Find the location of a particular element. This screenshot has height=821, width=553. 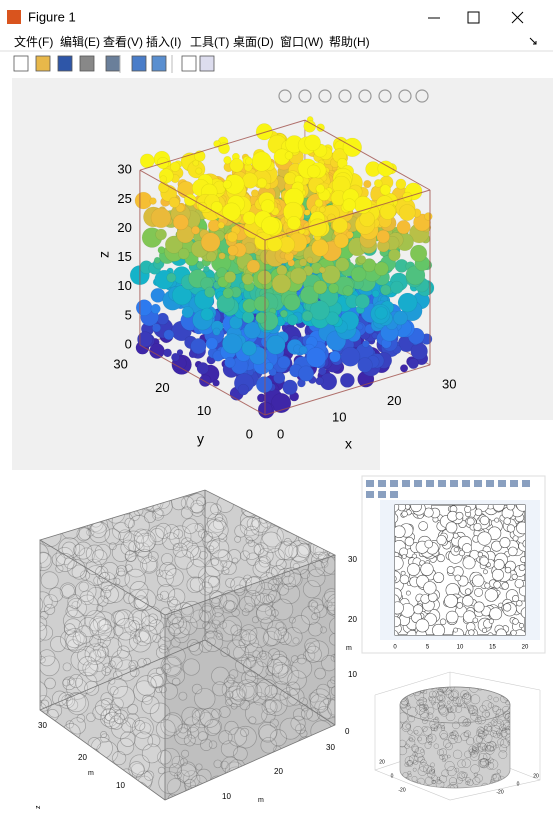

menu-item: 窗口(W) is located at coordinates (301, 42).